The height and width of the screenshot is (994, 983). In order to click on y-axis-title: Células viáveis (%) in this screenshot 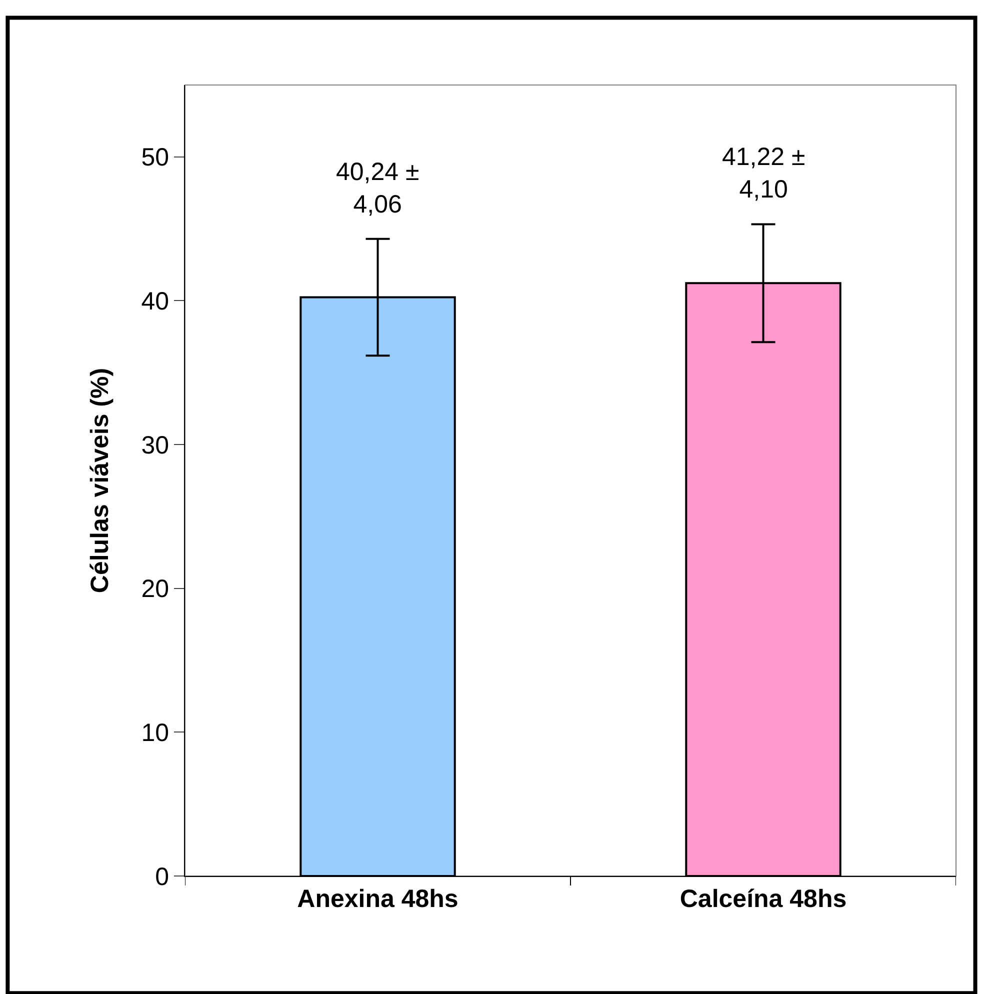, I will do `click(100, 481)`.